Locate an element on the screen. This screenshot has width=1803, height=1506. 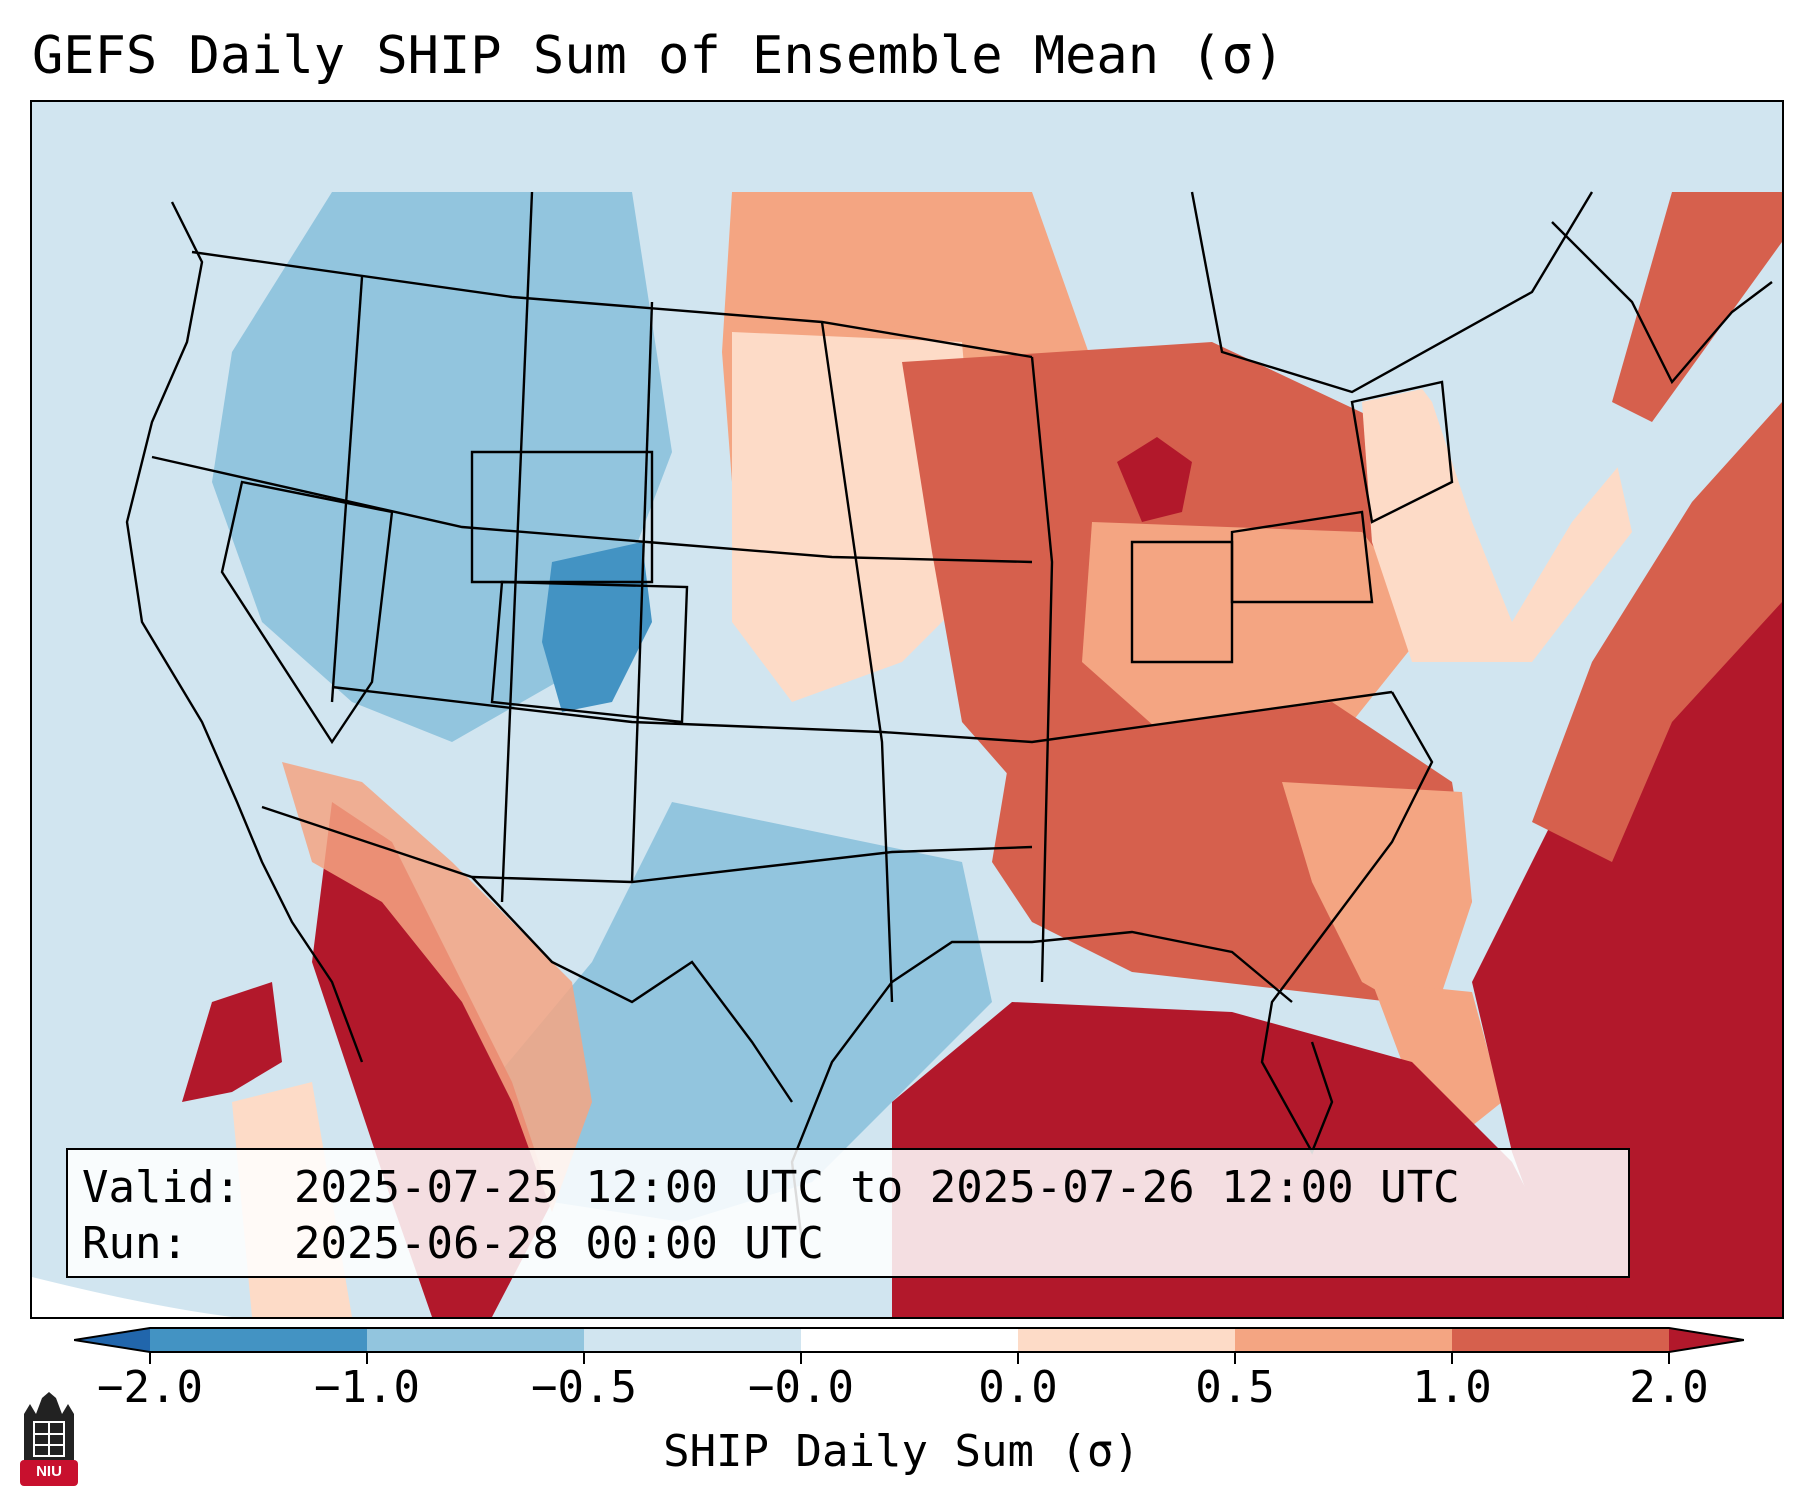
colorbar-tick-label: 0.0 is located at coordinates (1018, 1387).